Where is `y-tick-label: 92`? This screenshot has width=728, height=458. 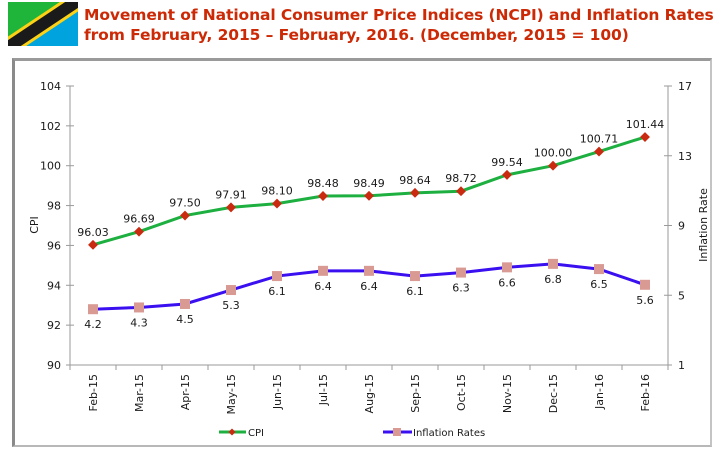
y-tick-label: 92 is located at coordinates (54, 325).